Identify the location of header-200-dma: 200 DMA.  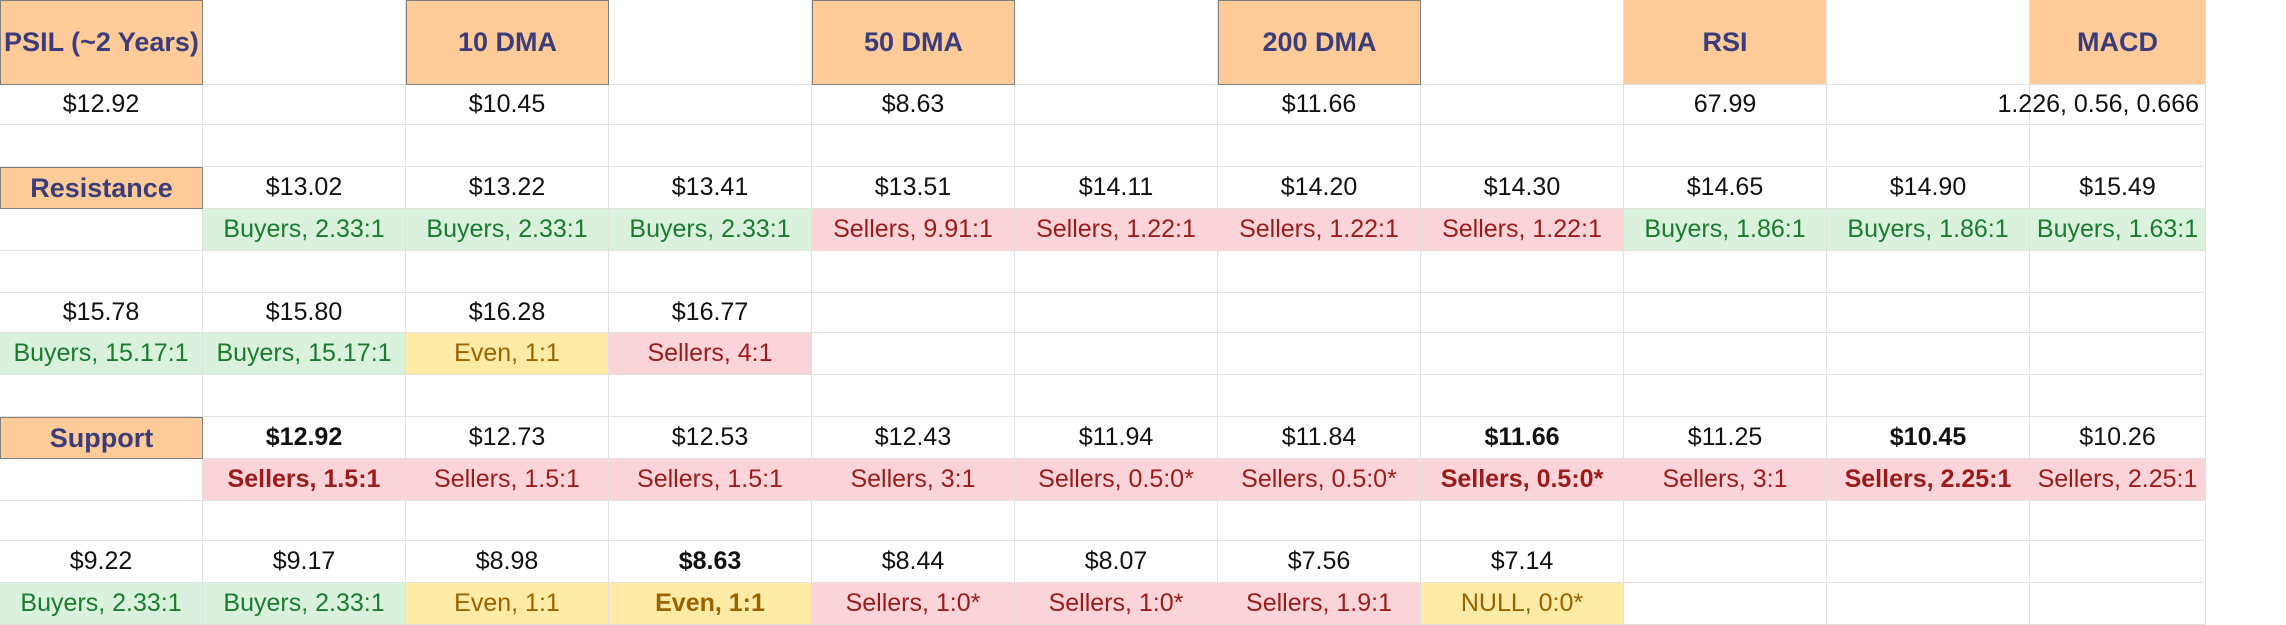
(1319, 42).